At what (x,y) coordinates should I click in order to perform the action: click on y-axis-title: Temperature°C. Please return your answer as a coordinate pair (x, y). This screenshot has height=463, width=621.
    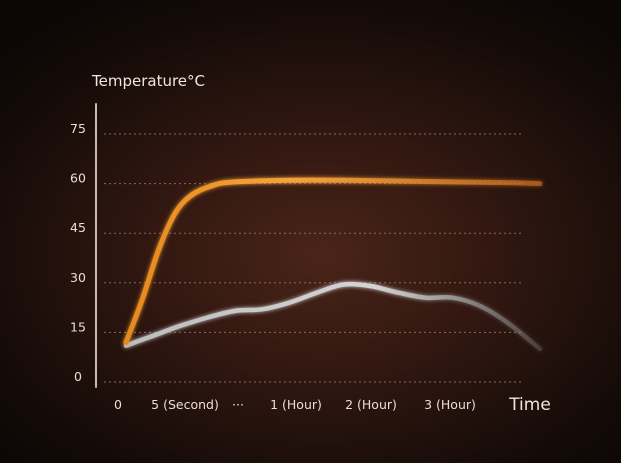
    Looking at the image, I should click on (148, 81).